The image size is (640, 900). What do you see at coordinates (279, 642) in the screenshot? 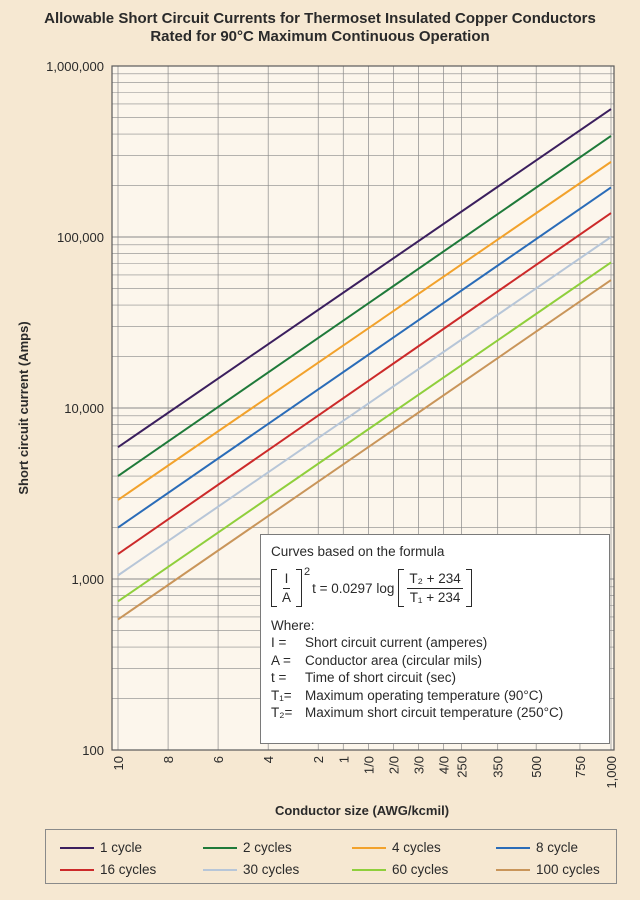
I see `definition-symbol: I =` at bounding box center [279, 642].